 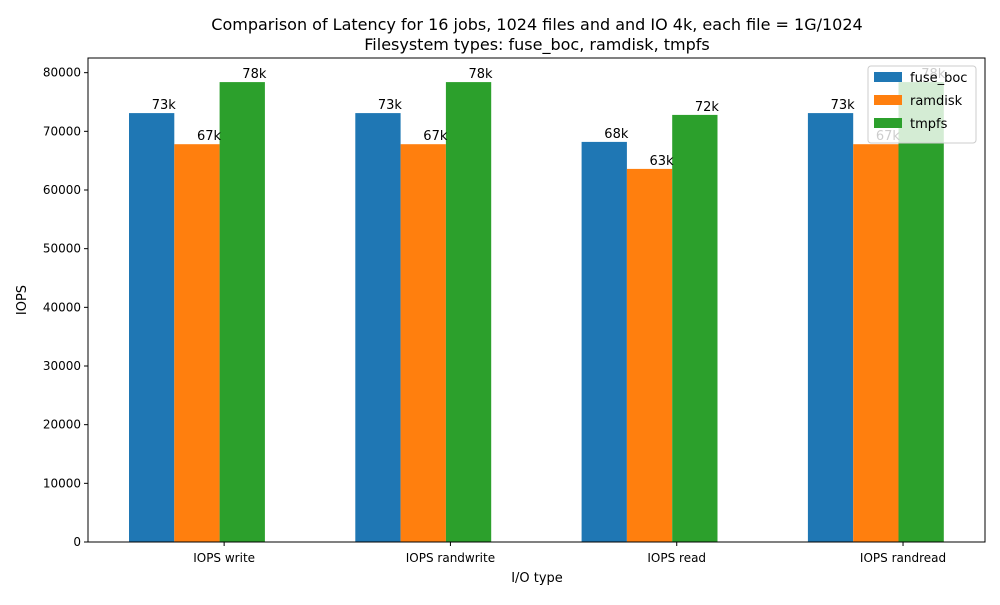 What do you see at coordinates (481, 74) in the screenshot?
I see `data-label-tmpfs-2: 78k` at bounding box center [481, 74].